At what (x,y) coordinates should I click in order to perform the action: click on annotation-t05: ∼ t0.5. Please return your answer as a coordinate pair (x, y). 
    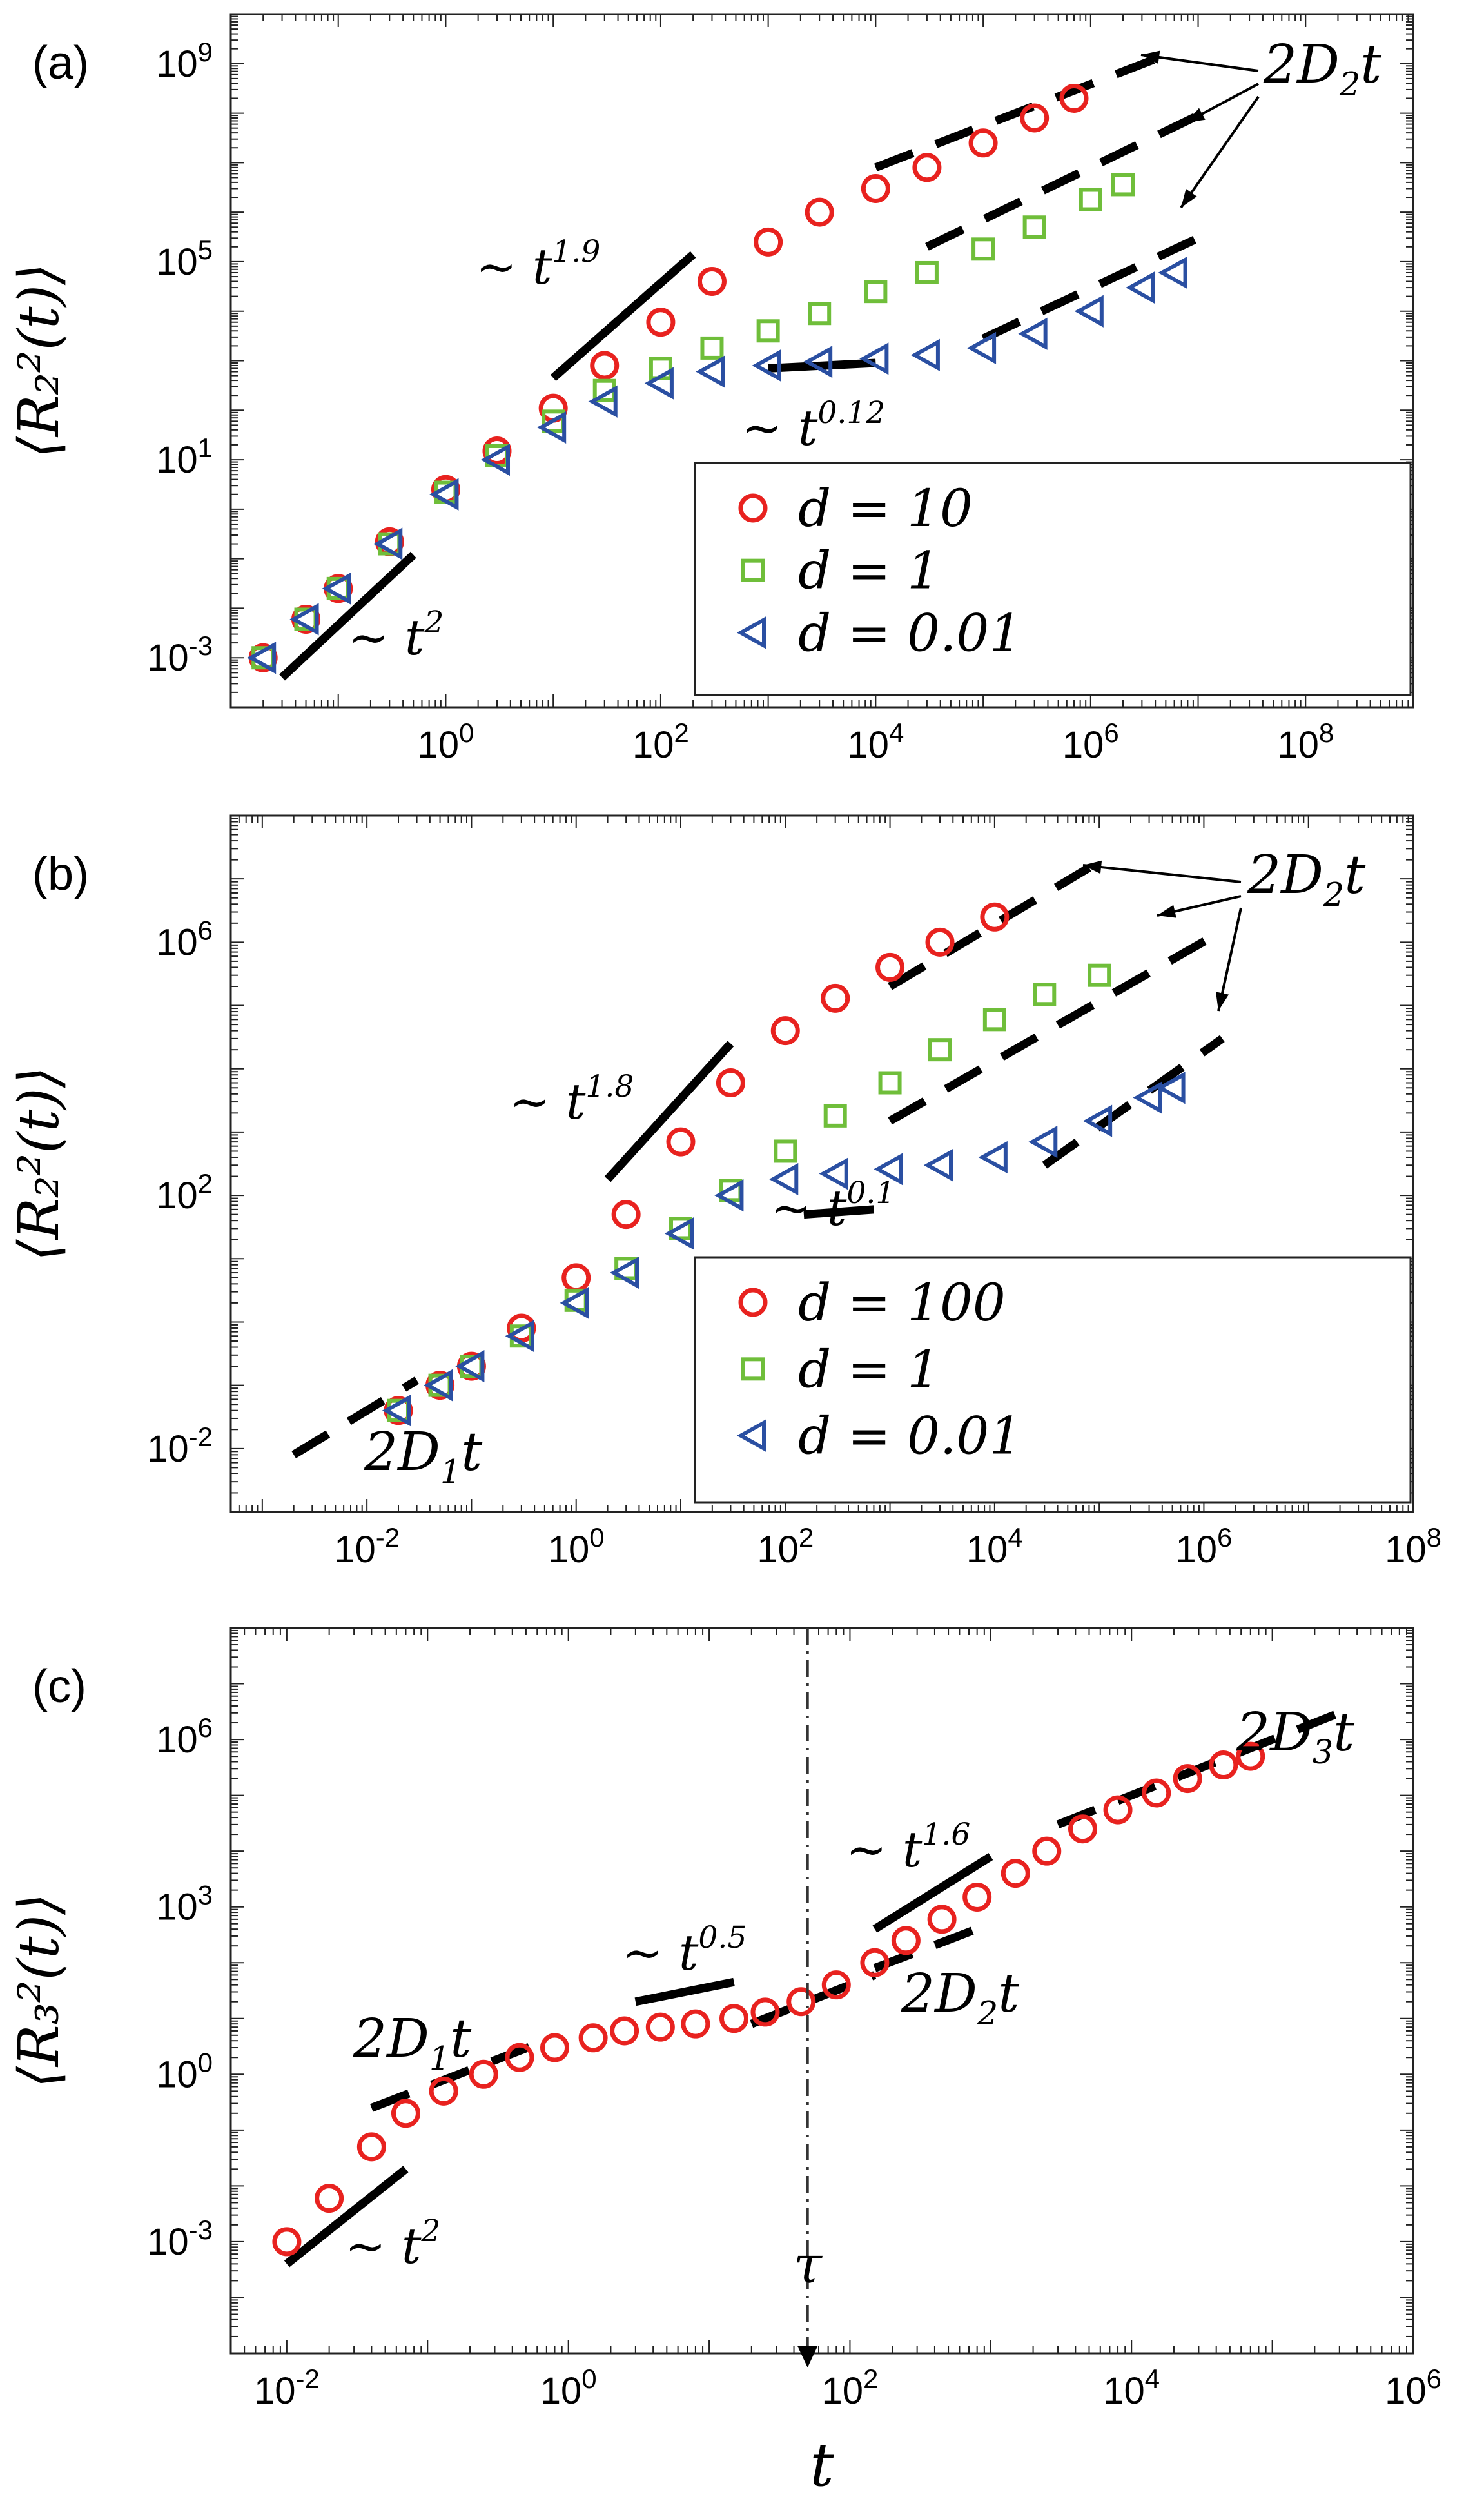
    Looking at the image, I should click on (684, 1950).